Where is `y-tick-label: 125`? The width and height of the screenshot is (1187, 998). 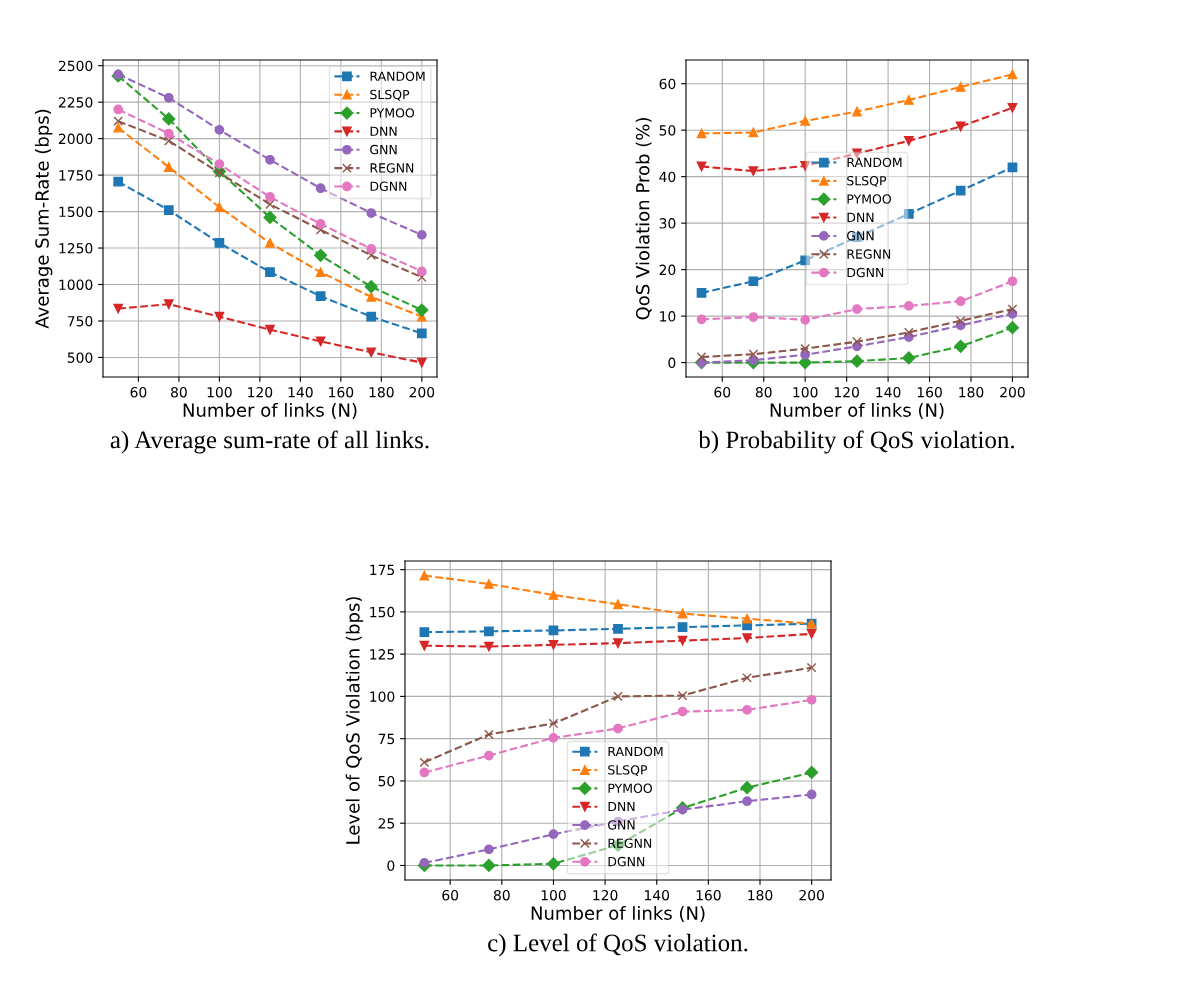
y-tick-label: 125 is located at coordinates (382, 654).